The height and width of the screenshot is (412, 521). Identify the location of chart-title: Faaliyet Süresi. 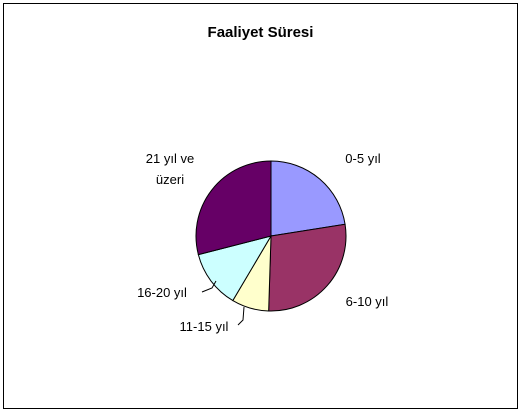
(260, 32).